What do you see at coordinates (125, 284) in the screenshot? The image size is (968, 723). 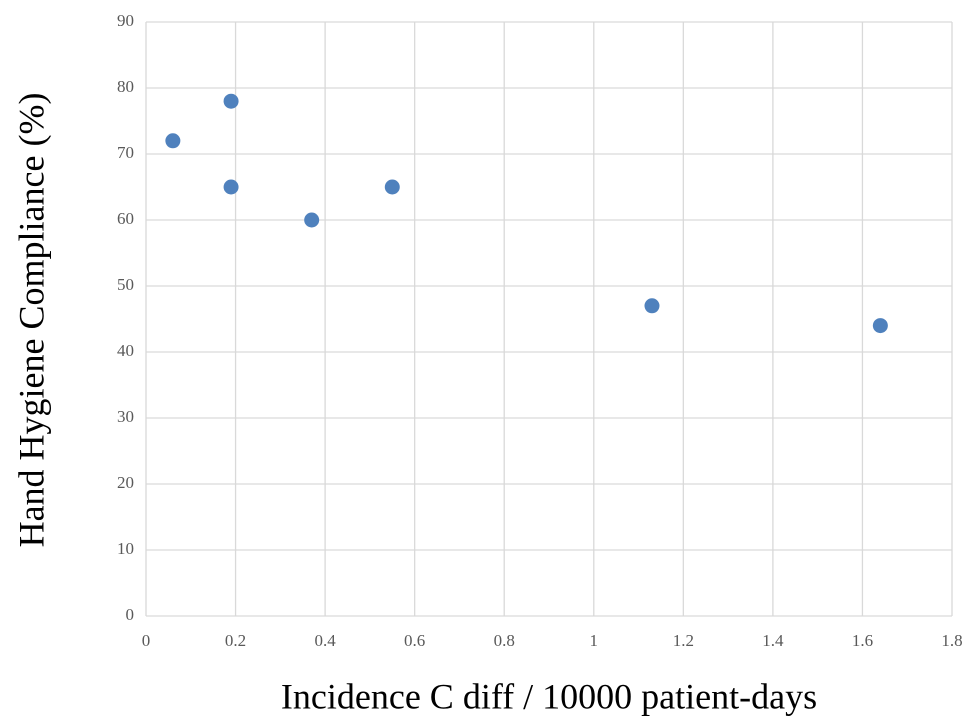 I see `y-tick-label: 50` at bounding box center [125, 284].